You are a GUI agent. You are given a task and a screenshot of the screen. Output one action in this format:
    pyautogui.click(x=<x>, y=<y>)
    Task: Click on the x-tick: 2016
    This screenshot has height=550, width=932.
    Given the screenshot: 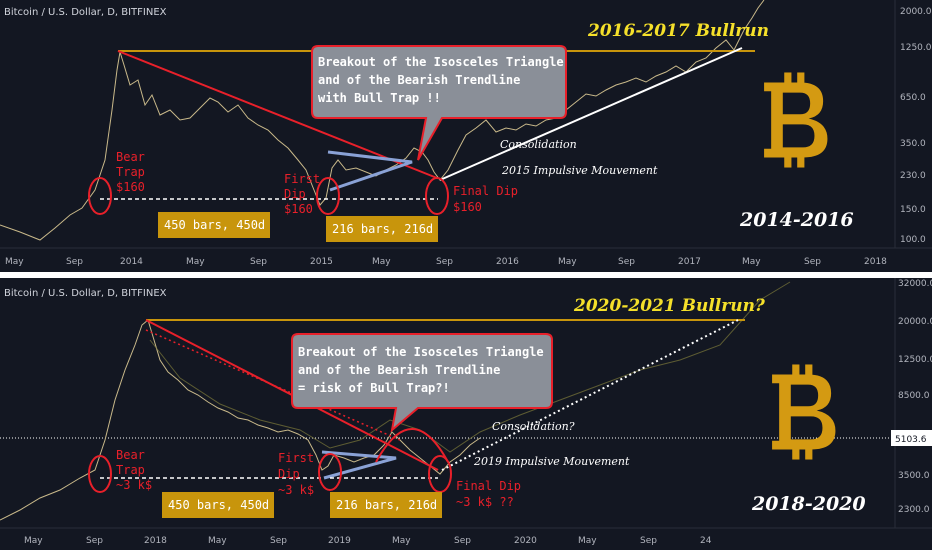 What is the action you would take?
    pyautogui.click(x=507, y=262)
    